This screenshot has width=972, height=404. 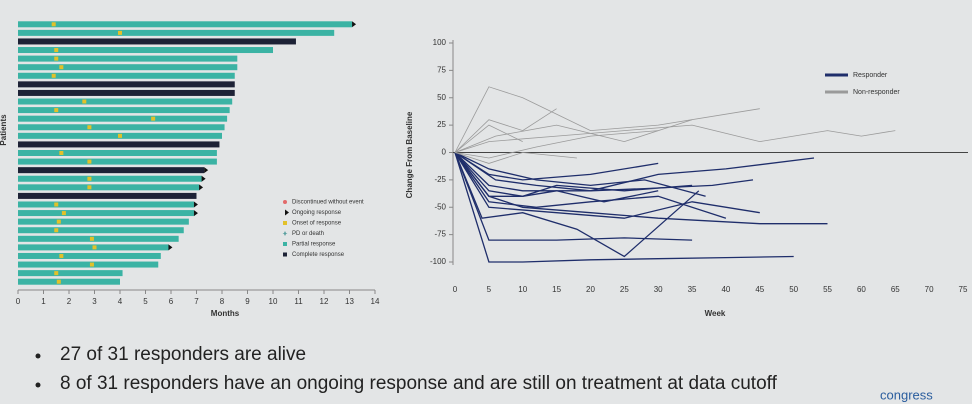 What do you see at coordinates (247, 301) in the screenshot?
I see `x-tick-label: 9` at bounding box center [247, 301].